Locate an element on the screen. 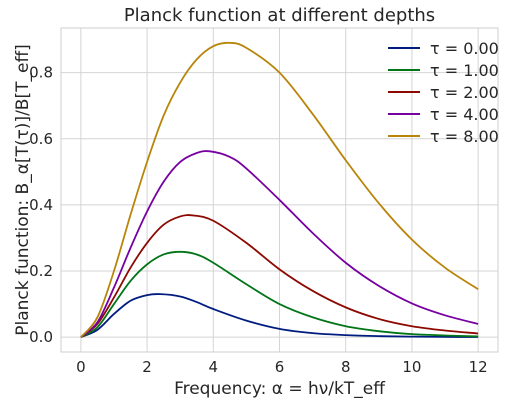 The height and width of the screenshot is (411, 513). x-tick-label: 2 is located at coordinates (147, 367).